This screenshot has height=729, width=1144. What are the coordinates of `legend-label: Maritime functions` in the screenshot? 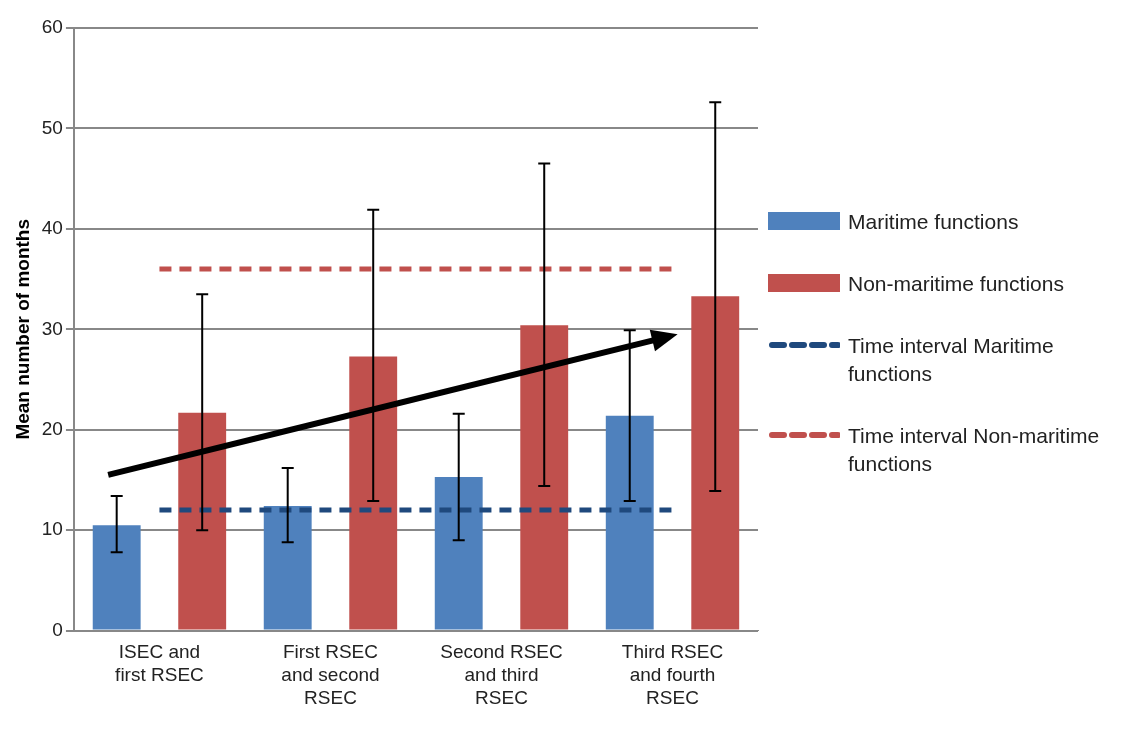 It's located at (933, 222).